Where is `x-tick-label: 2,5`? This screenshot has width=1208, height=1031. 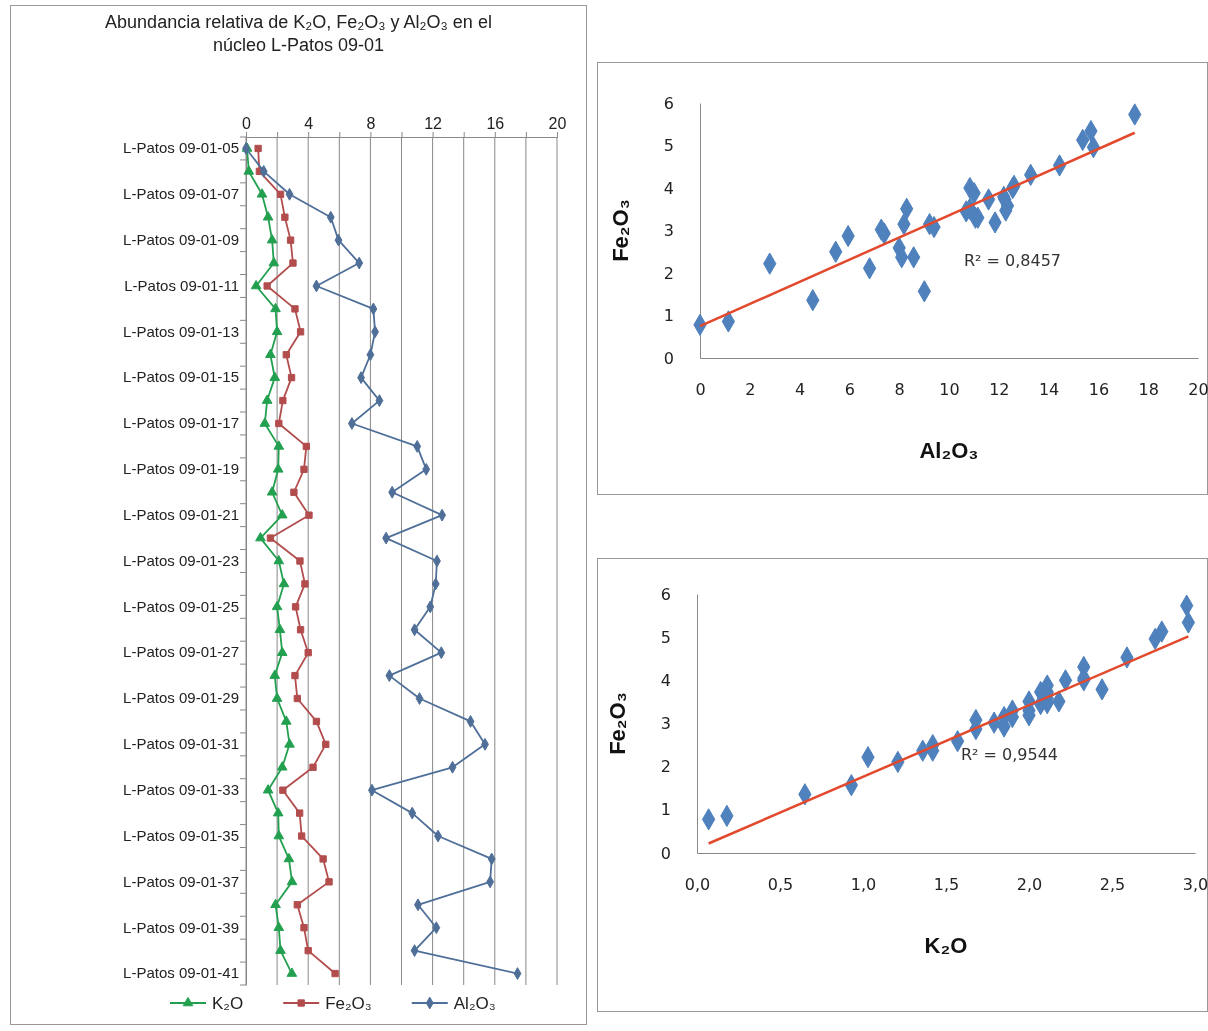
x-tick-label: 2,5 is located at coordinates (1112, 885).